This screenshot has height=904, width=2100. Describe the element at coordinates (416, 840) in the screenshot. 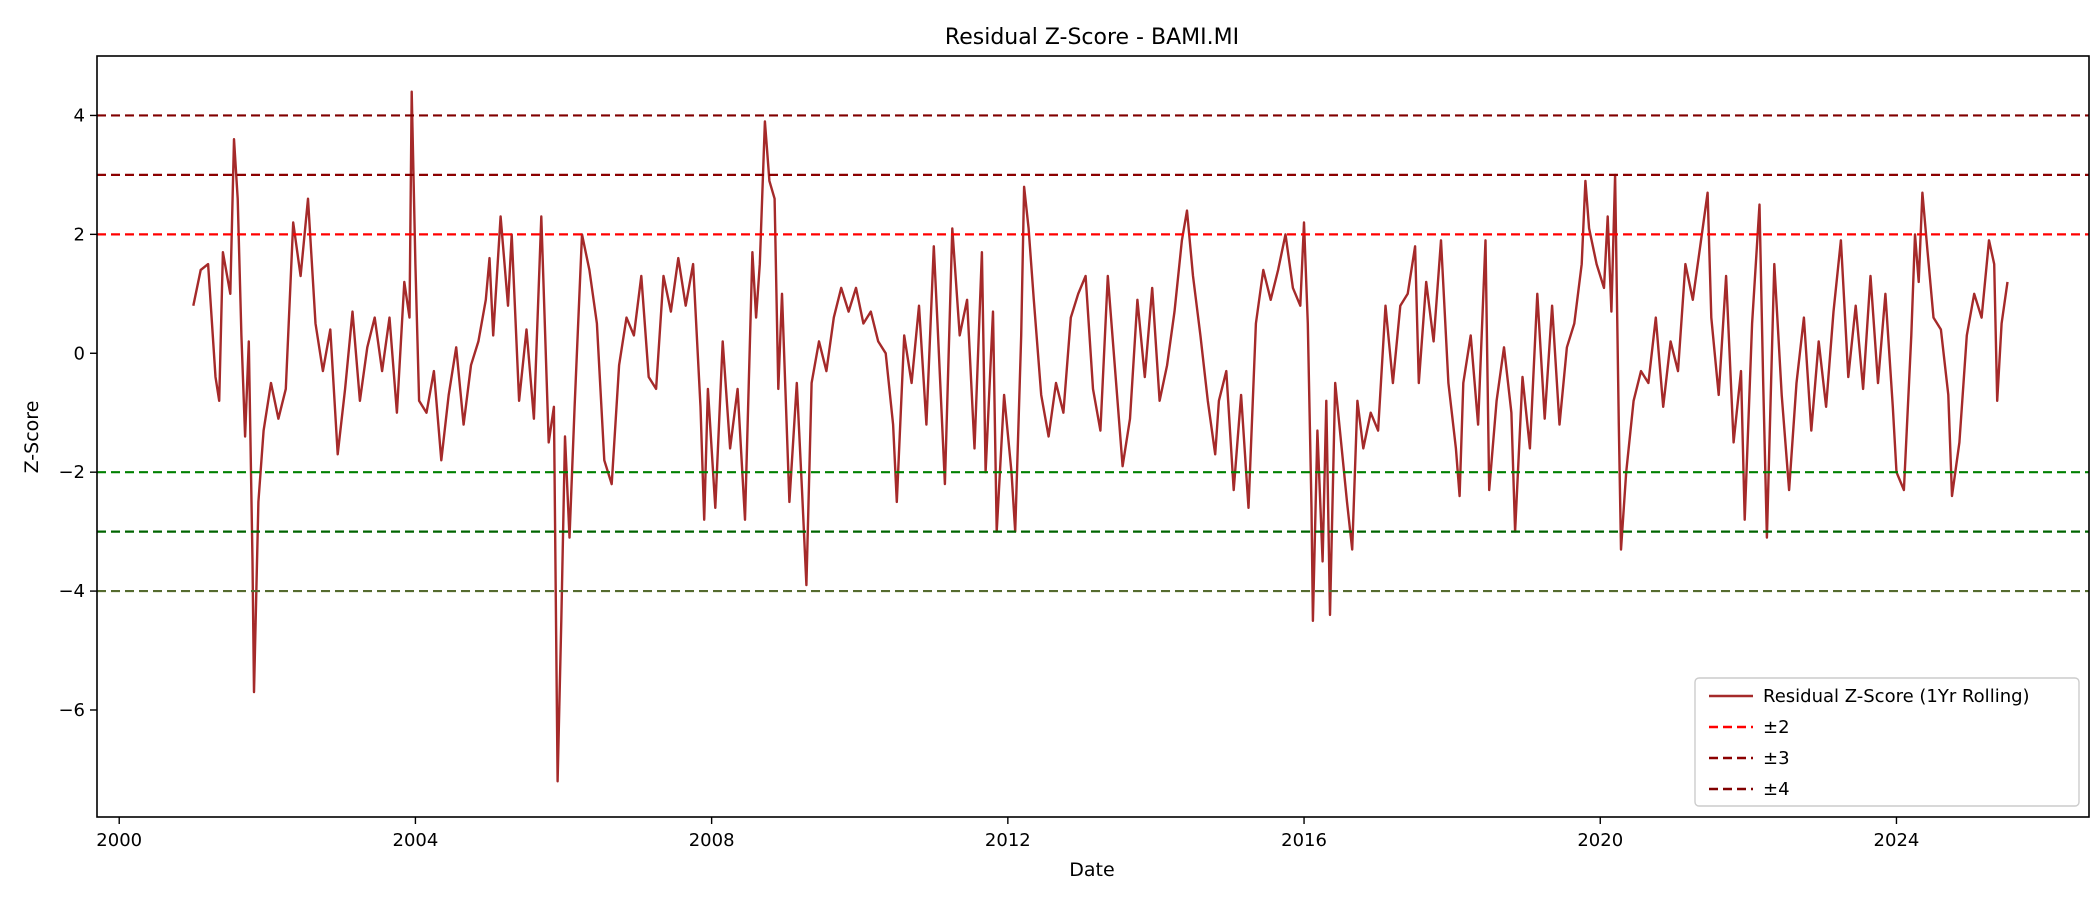

I see `x-tick-label: 2004` at that location.